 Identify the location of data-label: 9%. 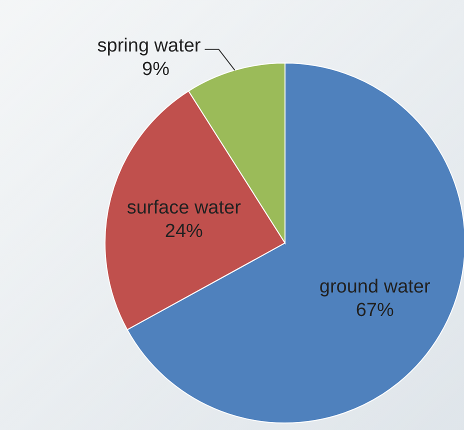
(156, 69).